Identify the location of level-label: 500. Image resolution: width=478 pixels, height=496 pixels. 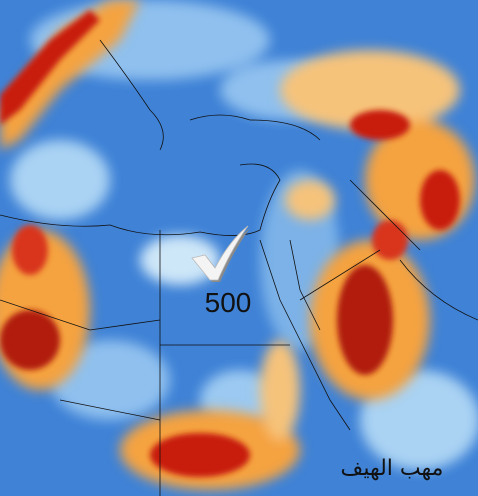
(228, 302).